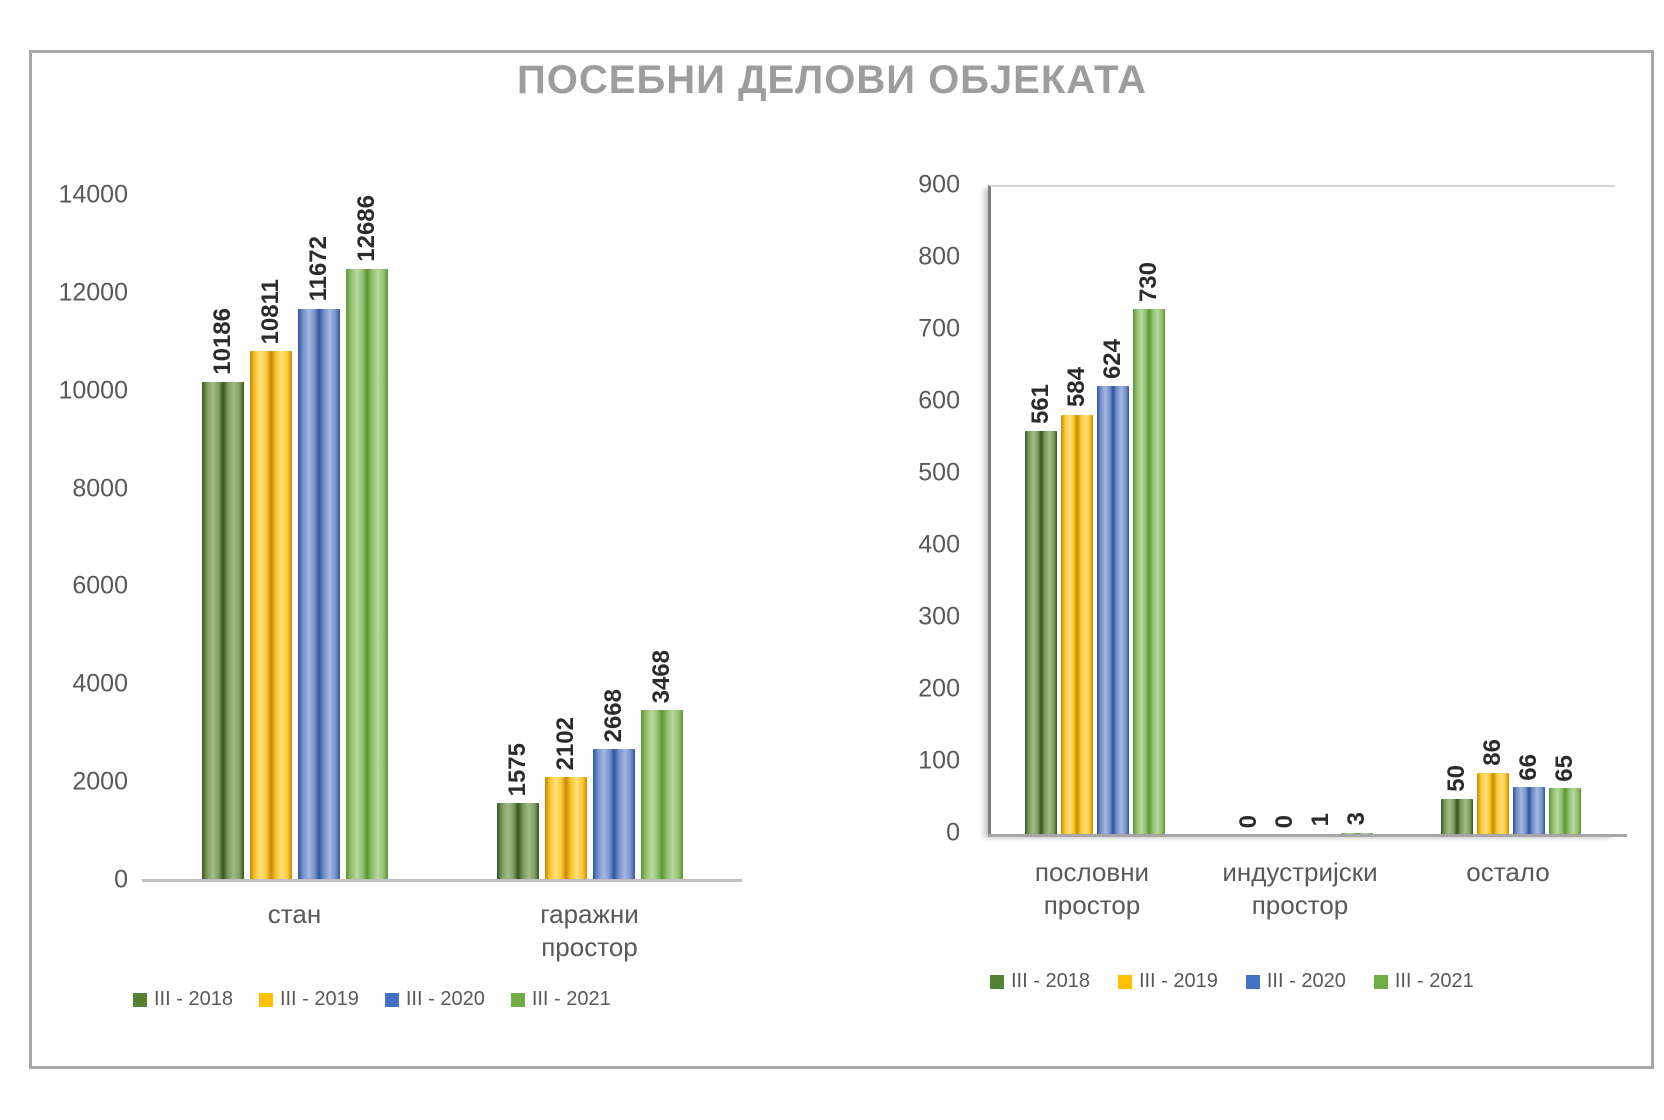 The height and width of the screenshot is (1120, 1664). What do you see at coordinates (442, 880) in the screenshot?
I see `left-chart-x-axis-line` at bounding box center [442, 880].